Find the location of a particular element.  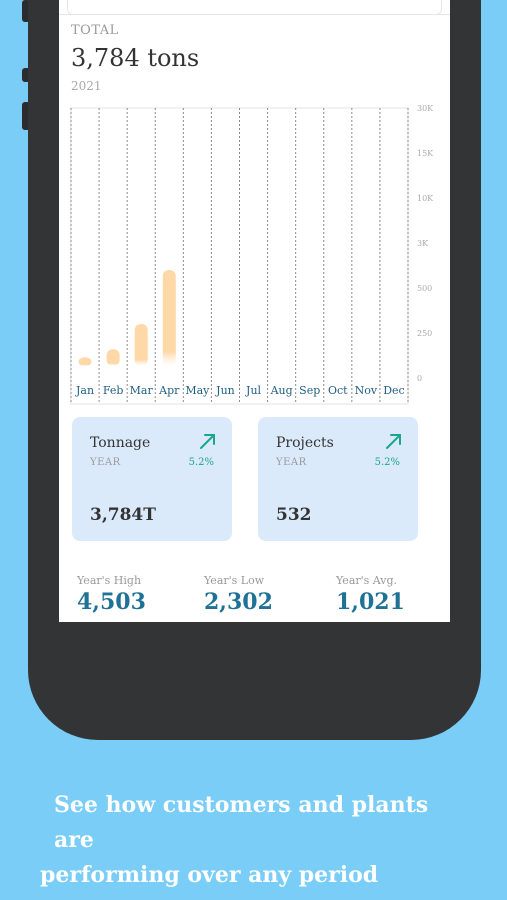

stat-value: 1,021 is located at coordinates (370, 602).